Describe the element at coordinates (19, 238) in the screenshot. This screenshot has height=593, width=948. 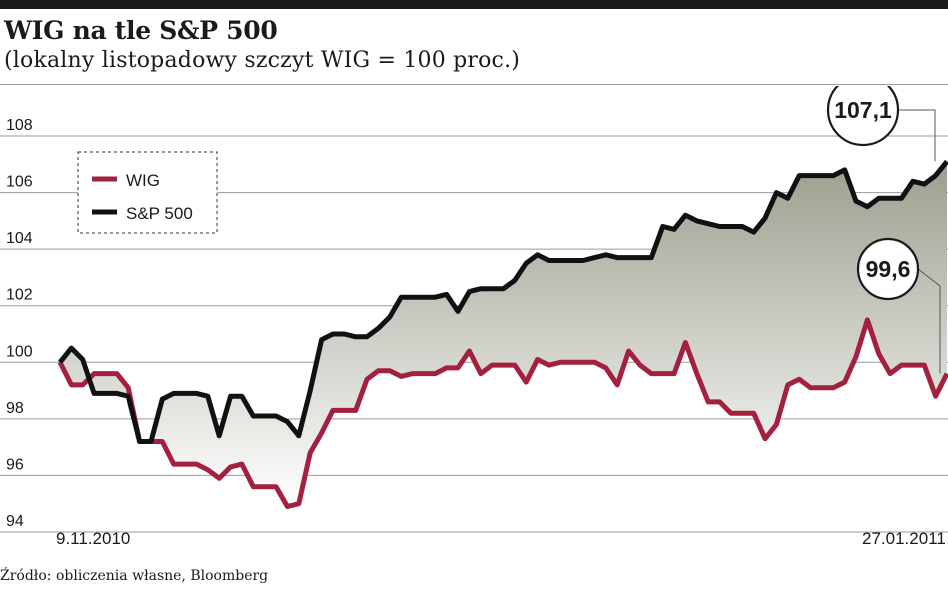
I see `y-tick-label: 104` at that location.